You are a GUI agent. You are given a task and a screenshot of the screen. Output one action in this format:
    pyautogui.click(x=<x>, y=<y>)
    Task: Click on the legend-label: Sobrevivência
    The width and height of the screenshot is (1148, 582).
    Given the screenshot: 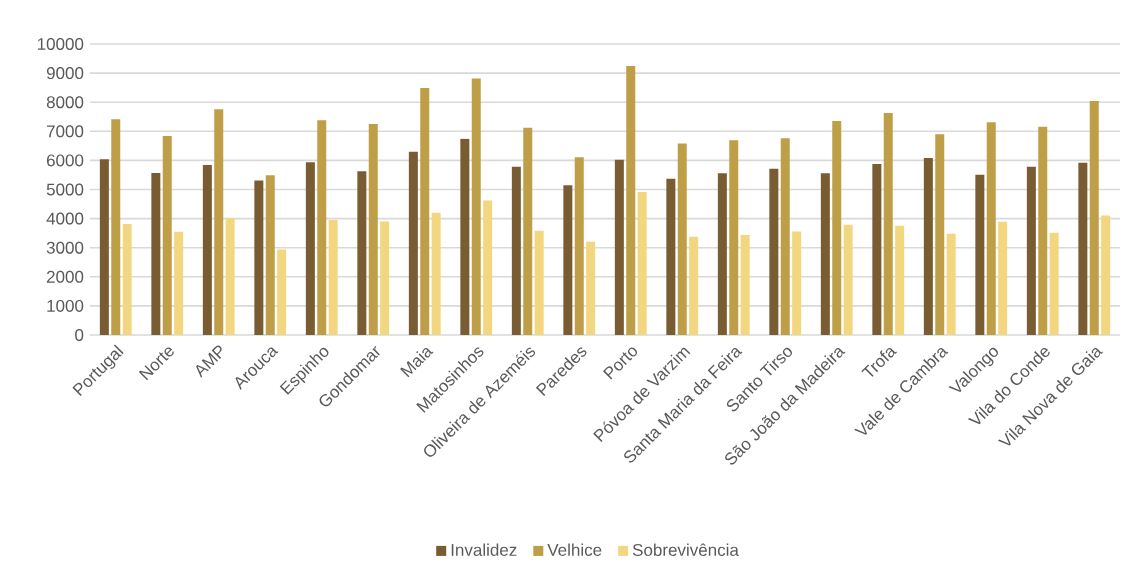 What is the action you would take?
    pyautogui.click(x=685, y=549)
    